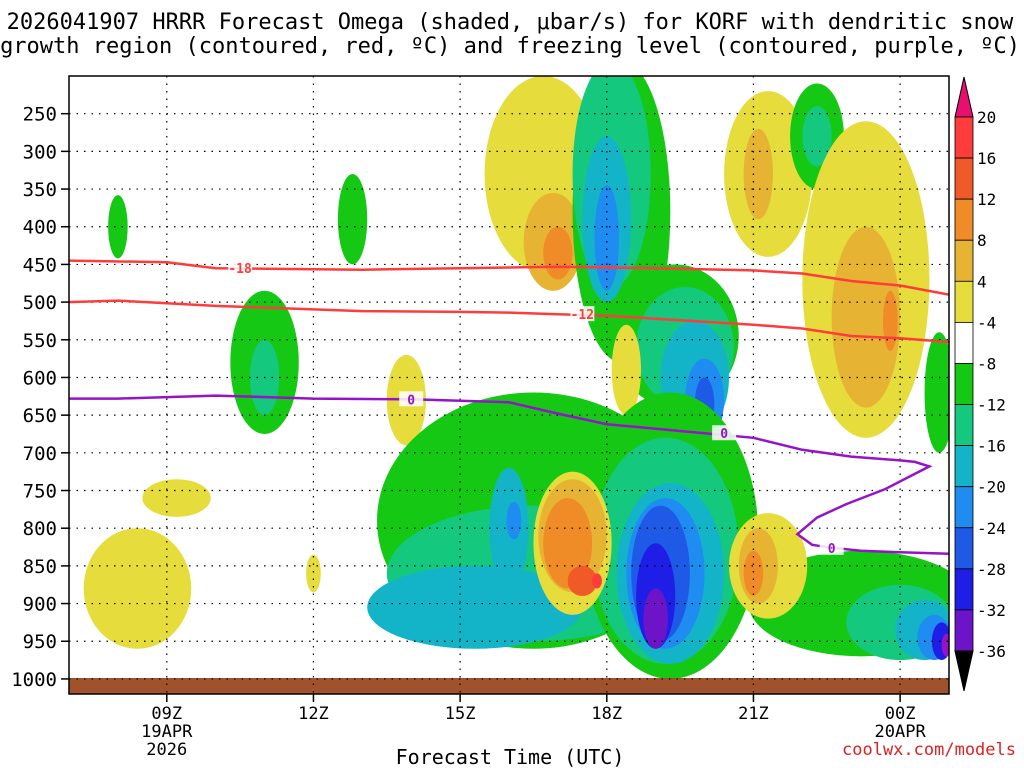 This screenshot has width=1024, height=768. What do you see at coordinates (40, 416) in the screenshot?
I see `y-tick-label: 650` at bounding box center [40, 416].